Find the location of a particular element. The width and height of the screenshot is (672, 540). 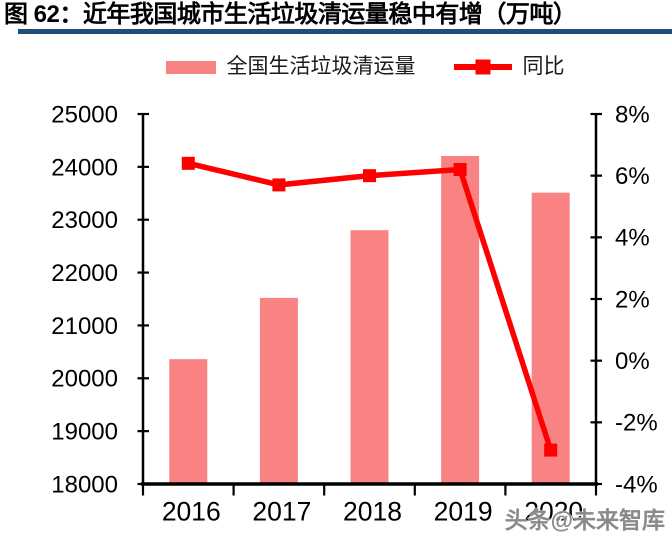

y-axis-right-label: 8% is located at coordinates (632, 114).